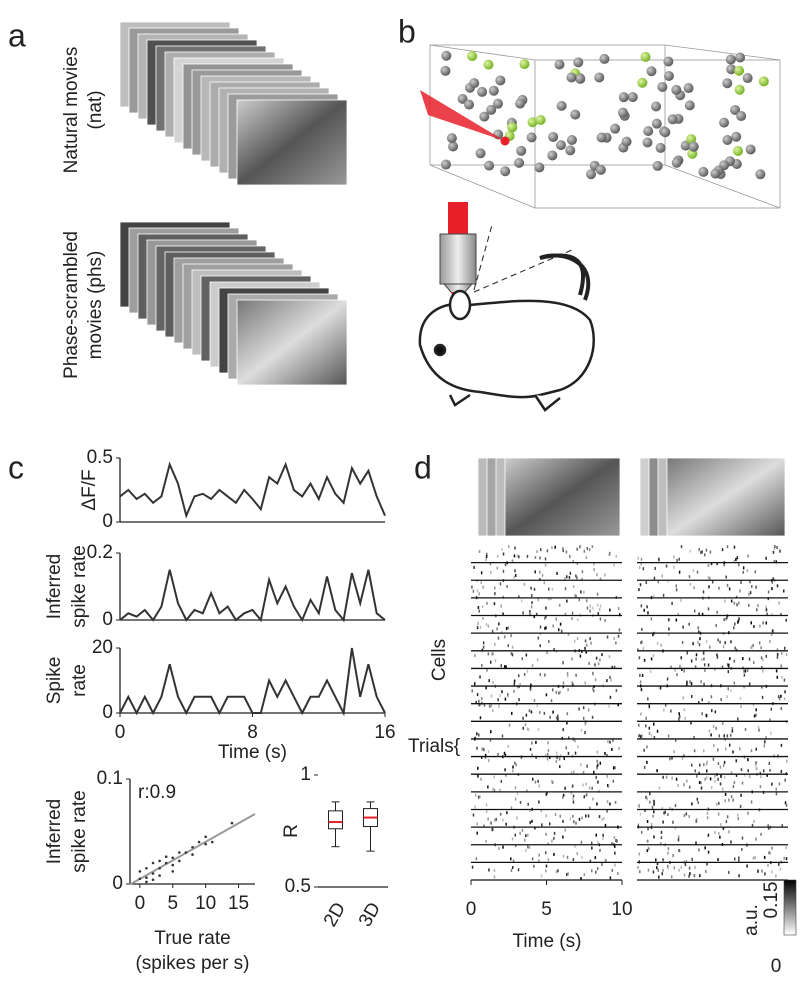 Image resolution: width=800 pixels, height=988 pixels. What do you see at coordinates (506, 332) in the screenshot?
I see `mouse` at bounding box center [506, 332].